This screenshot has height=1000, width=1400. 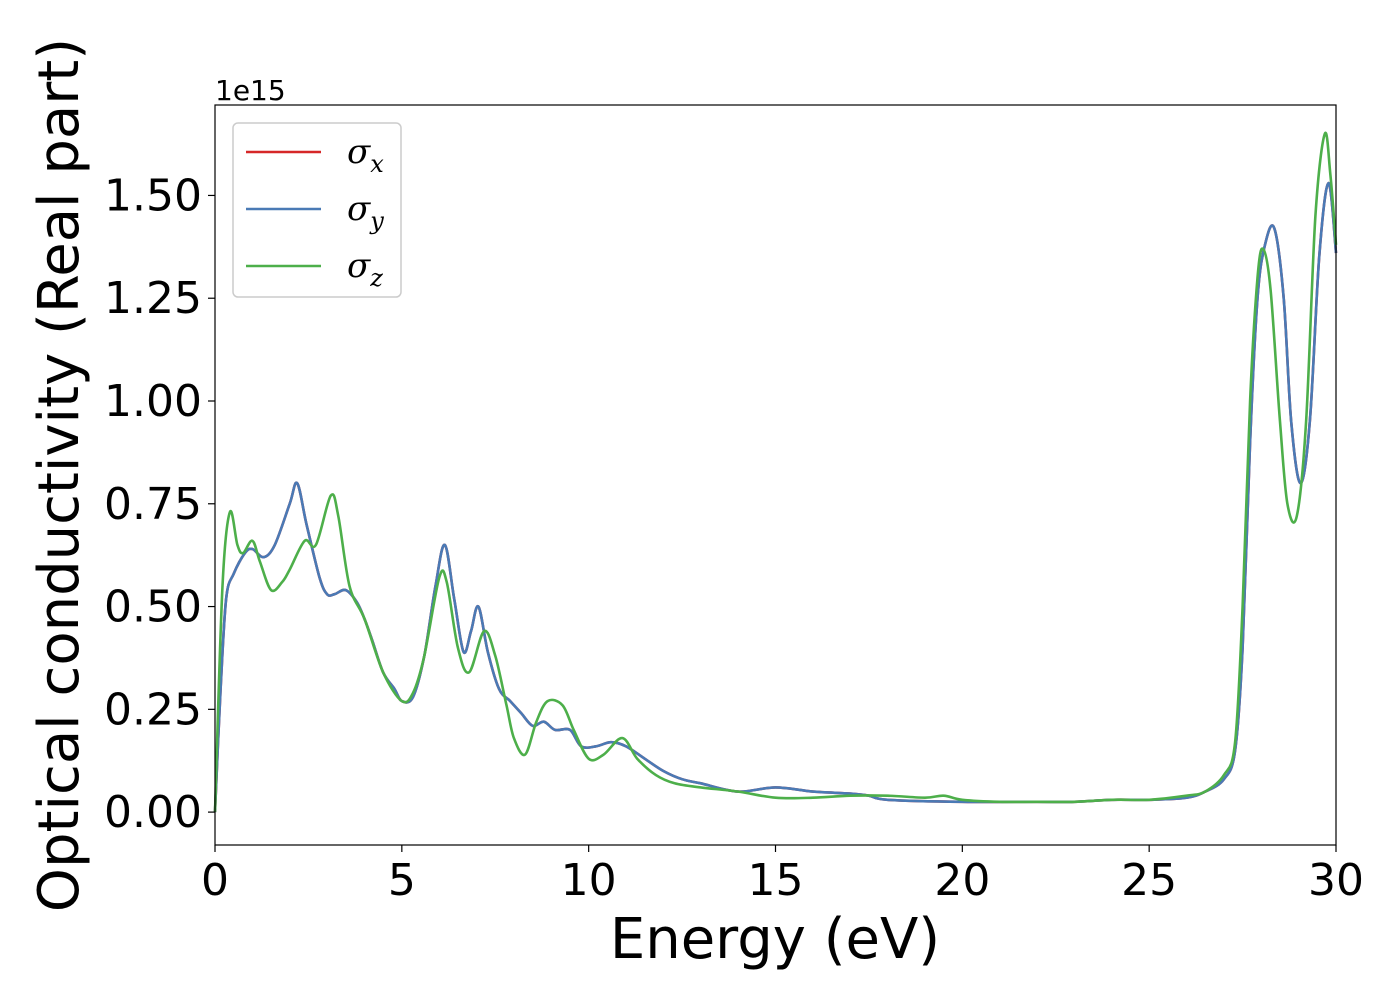 I want to click on legend-label-z: σz, so click(x=365, y=269).